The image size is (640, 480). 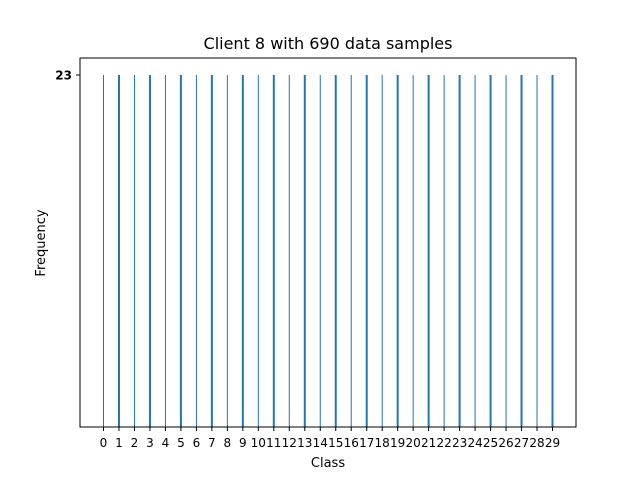 What do you see at coordinates (413, 443) in the screenshot?
I see `x-tick-label: 20` at bounding box center [413, 443].